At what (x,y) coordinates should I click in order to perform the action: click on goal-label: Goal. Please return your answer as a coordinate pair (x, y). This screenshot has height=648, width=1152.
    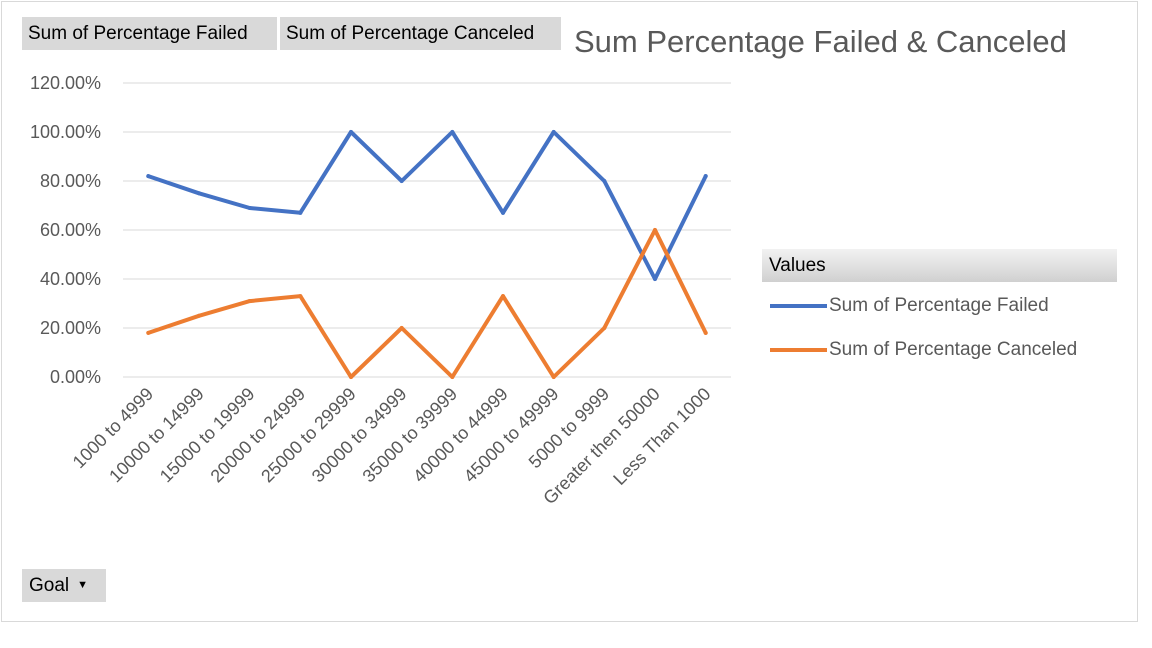
    Looking at the image, I should click on (49, 585).